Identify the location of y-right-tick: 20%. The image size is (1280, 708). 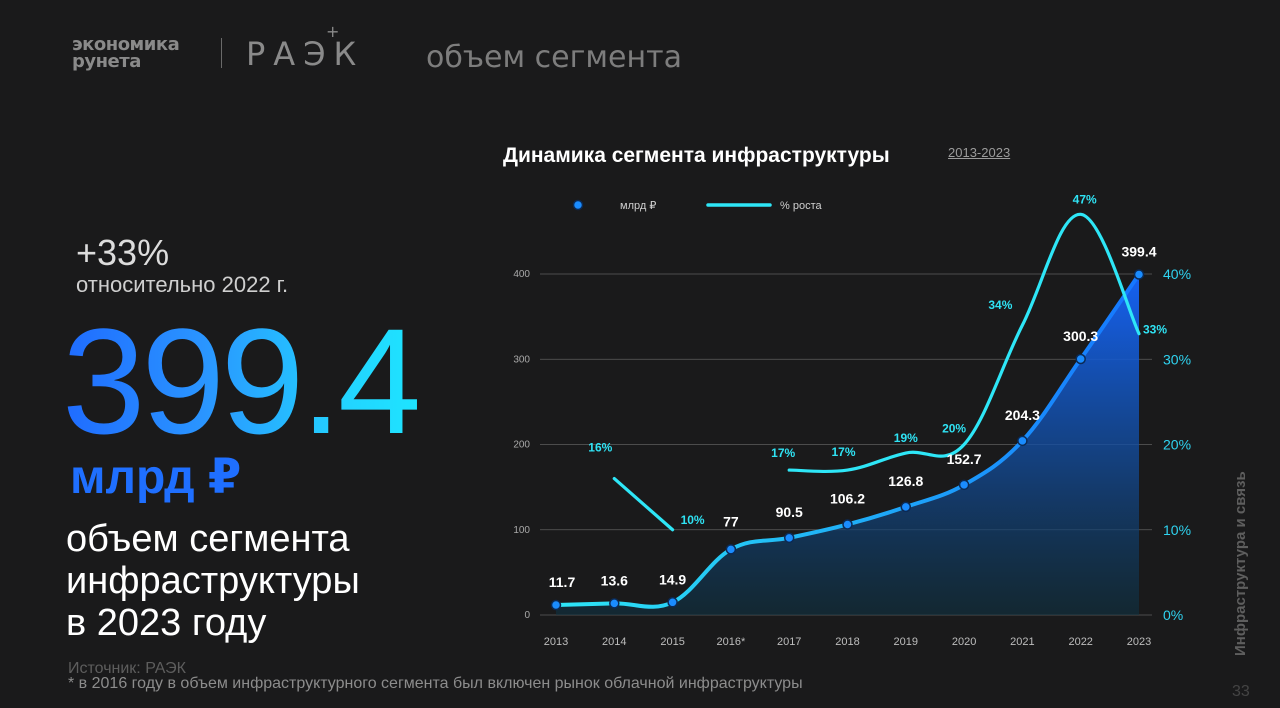
(1177, 445).